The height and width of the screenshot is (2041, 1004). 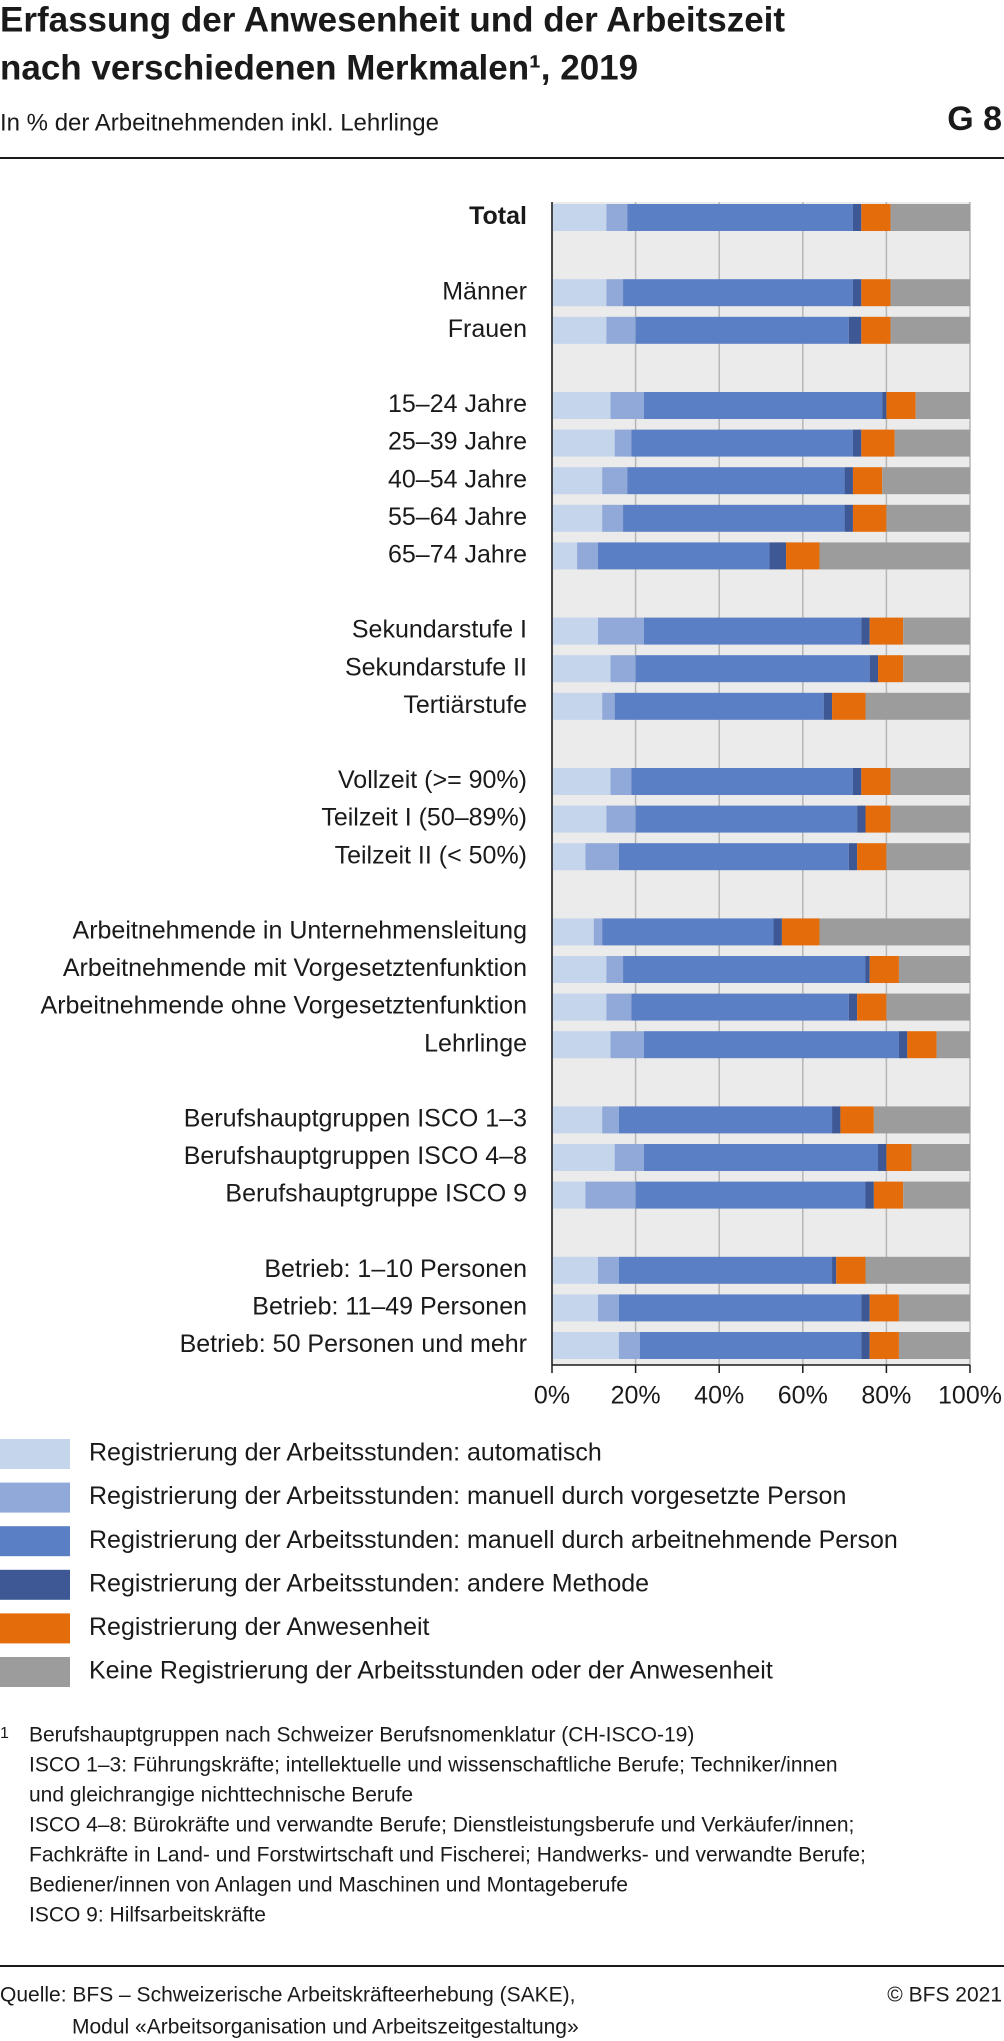 I want to click on footnote-line: ISCO 9: Hilfsarbeitskräfte, so click(x=147, y=1915).